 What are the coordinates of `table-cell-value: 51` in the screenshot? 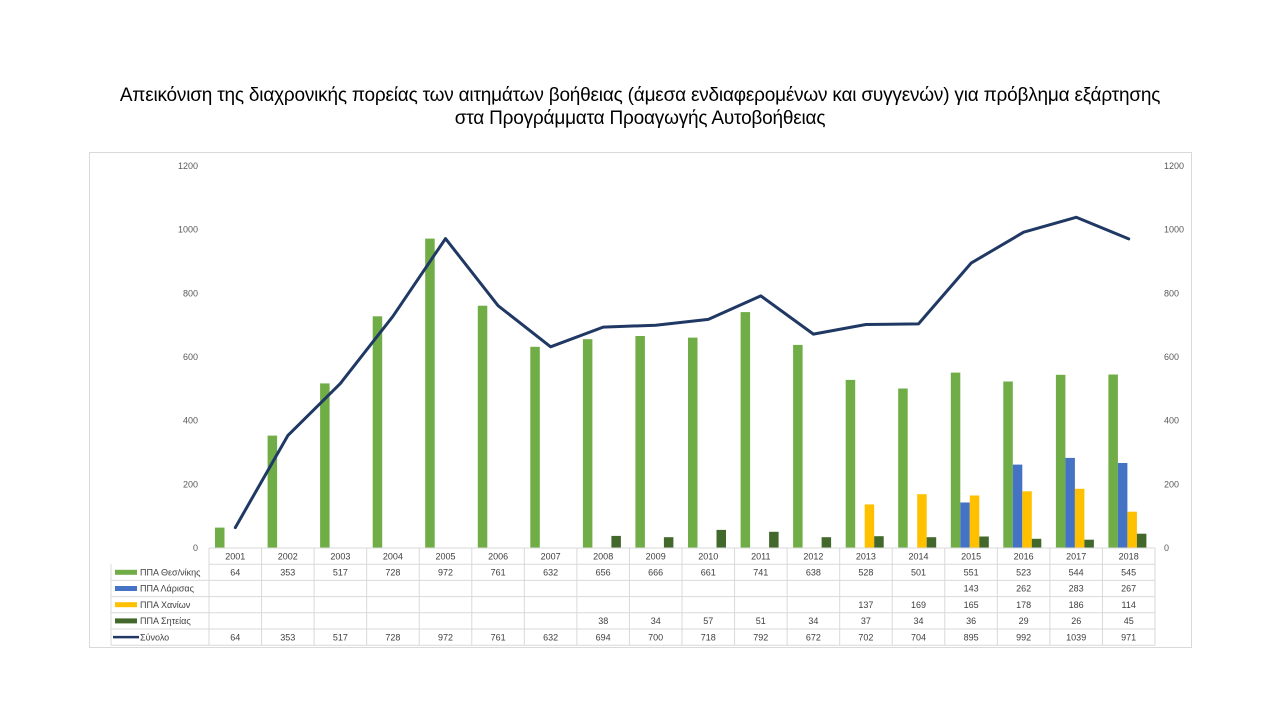 It's located at (761, 621).